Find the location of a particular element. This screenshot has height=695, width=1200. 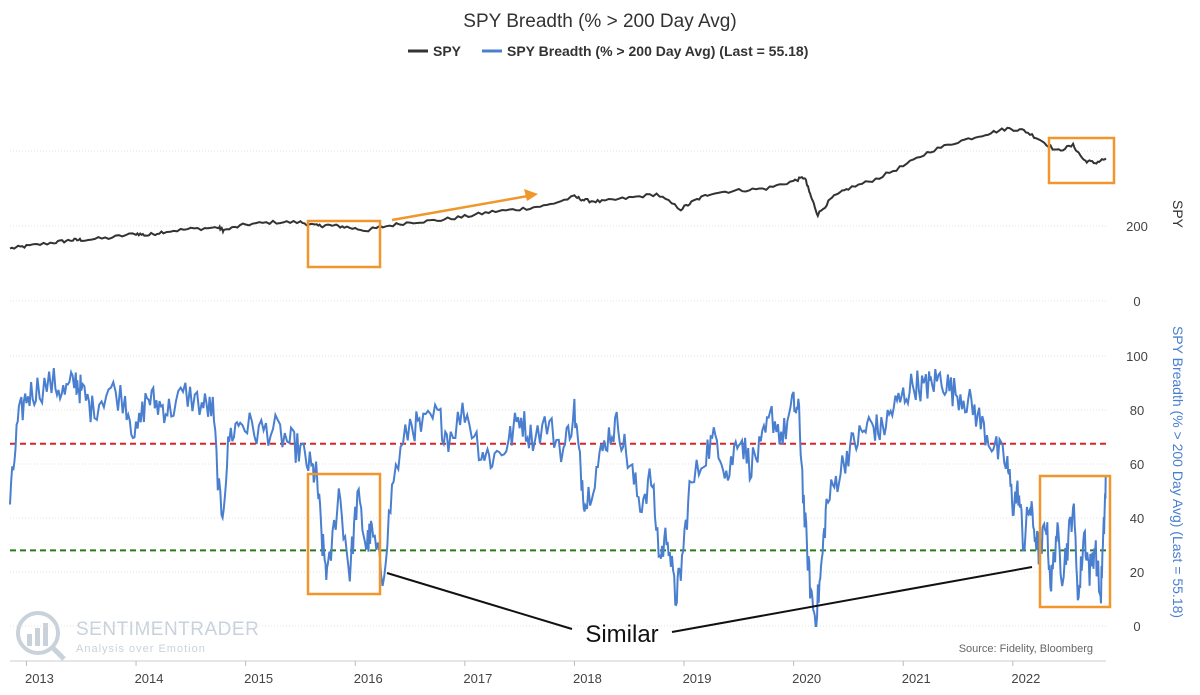

lower-y-ticks: 0 20 40 60 80 100 is located at coordinates (1137, 491).